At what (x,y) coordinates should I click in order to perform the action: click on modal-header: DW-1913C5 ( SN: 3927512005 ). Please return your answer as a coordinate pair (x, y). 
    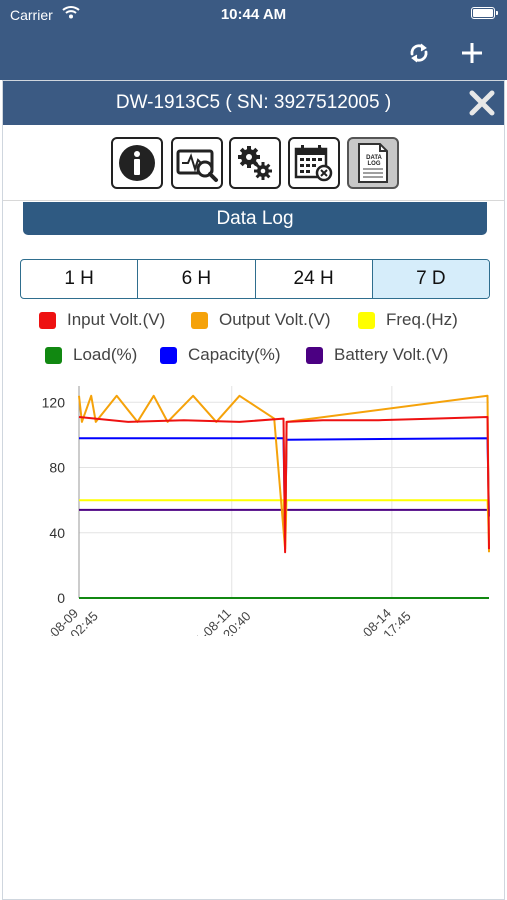
    Looking at the image, I should click on (253, 103).